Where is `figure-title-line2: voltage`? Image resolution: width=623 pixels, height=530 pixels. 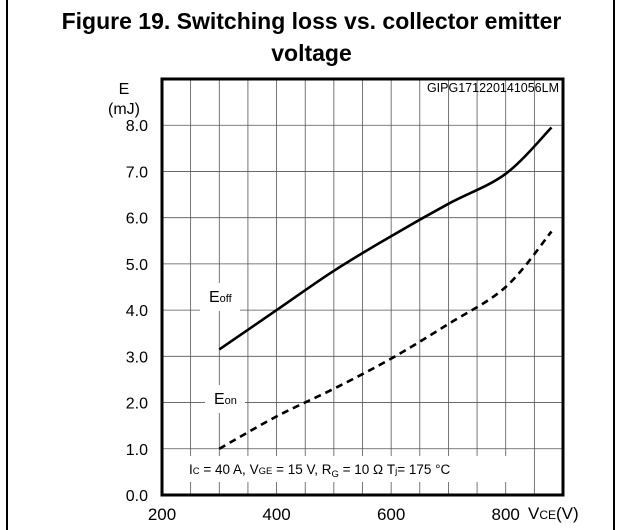
figure-title-line2: voltage is located at coordinates (311, 53).